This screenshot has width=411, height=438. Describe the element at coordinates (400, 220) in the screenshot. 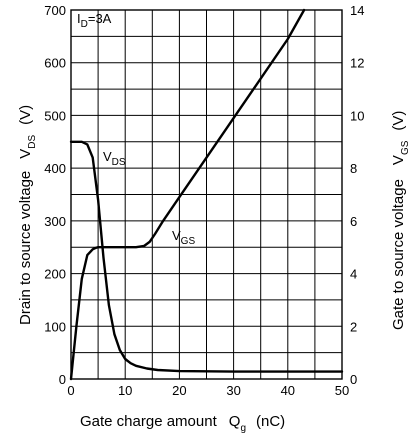

I see `y-right-axis-label: Gate to source voltageVGS(V)` at that location.